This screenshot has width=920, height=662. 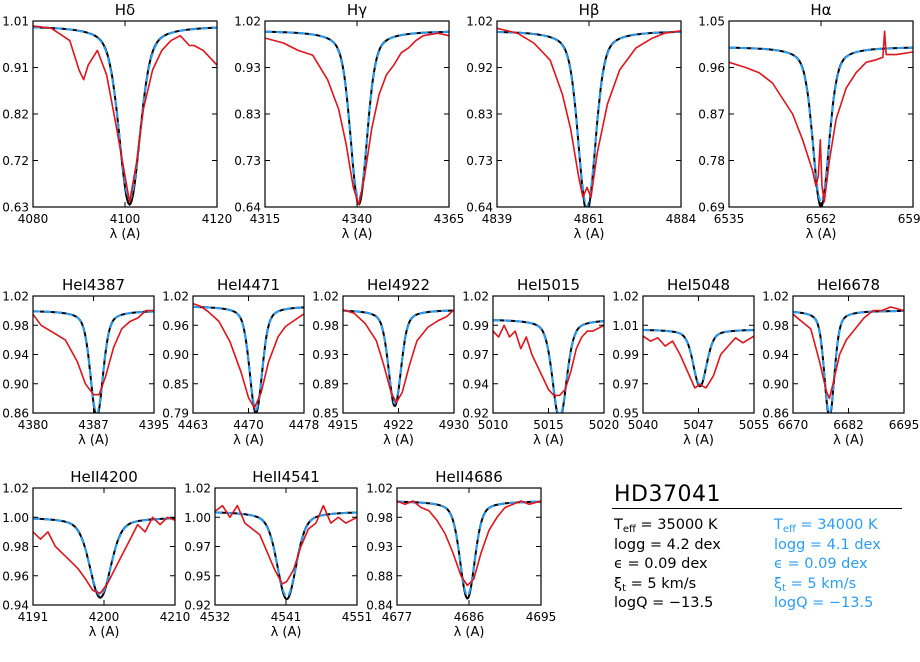 I want to click on legend-divider, so click(x=757, y=508).